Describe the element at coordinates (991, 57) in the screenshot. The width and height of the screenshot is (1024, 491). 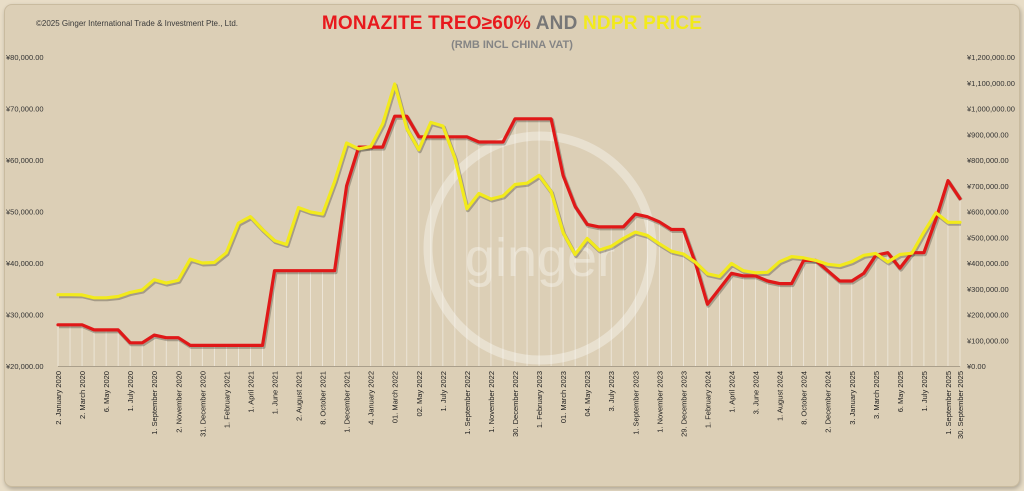
I see `y-right-tick-label: ¥1,200,000.00` at that location.